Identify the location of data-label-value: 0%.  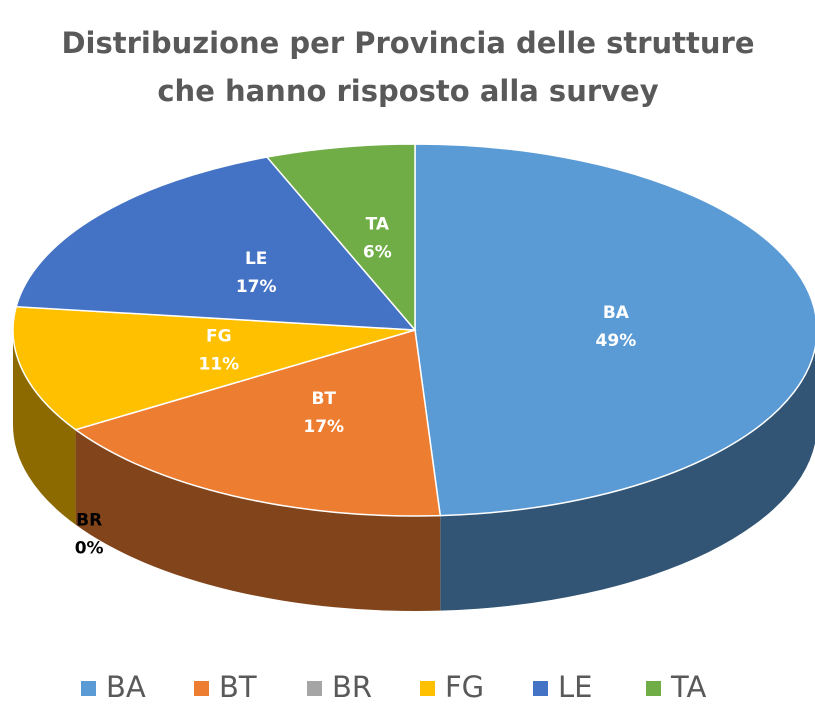
(89, 549).